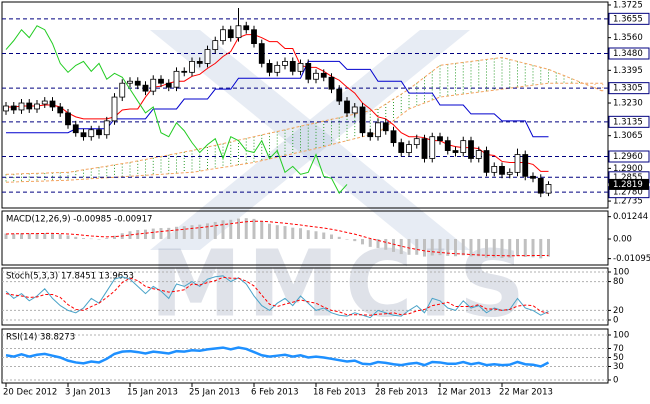 This screenshot has width=650, height=404. I want to click on price-box, so click(629, 184).